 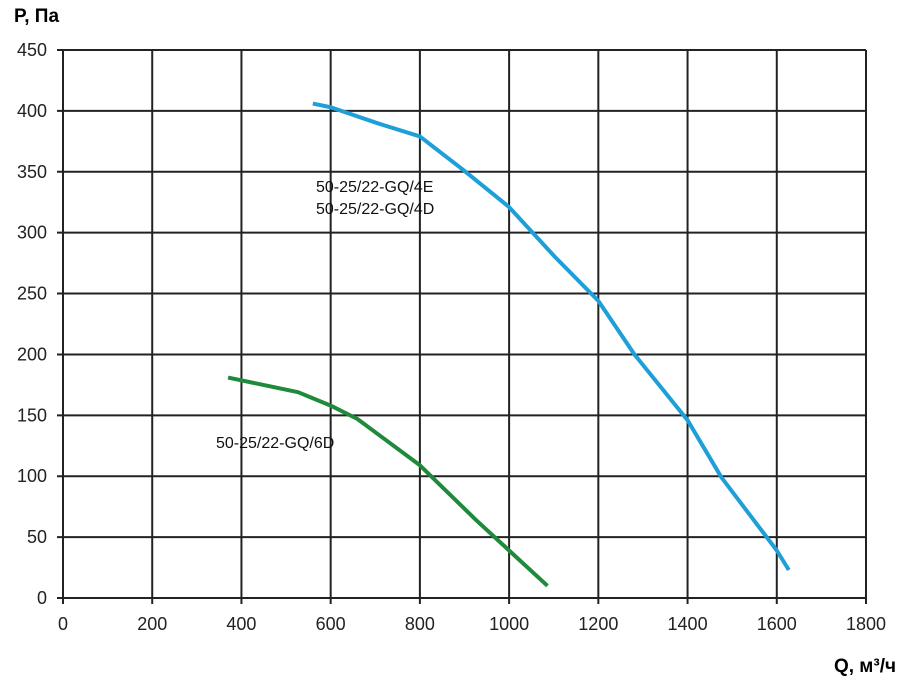 I want to click on x-tick-label: 200, so click(x=152, y=624).